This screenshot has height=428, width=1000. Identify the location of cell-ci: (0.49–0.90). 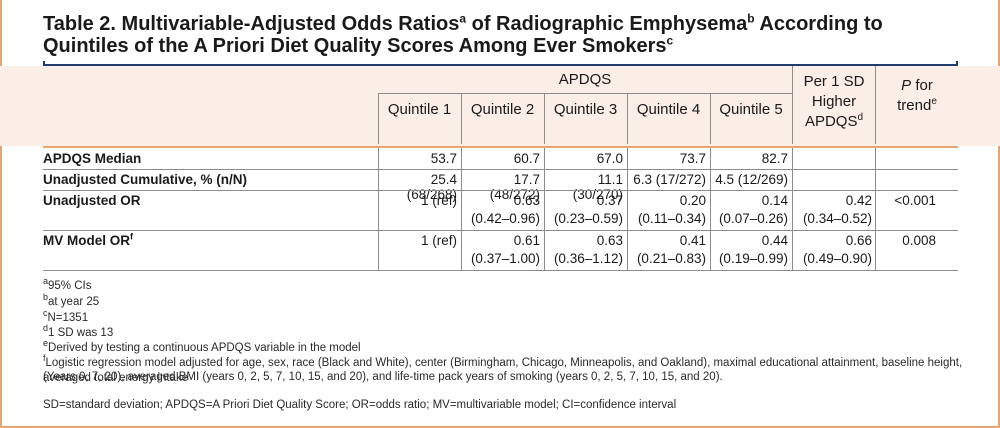
(837, 258).